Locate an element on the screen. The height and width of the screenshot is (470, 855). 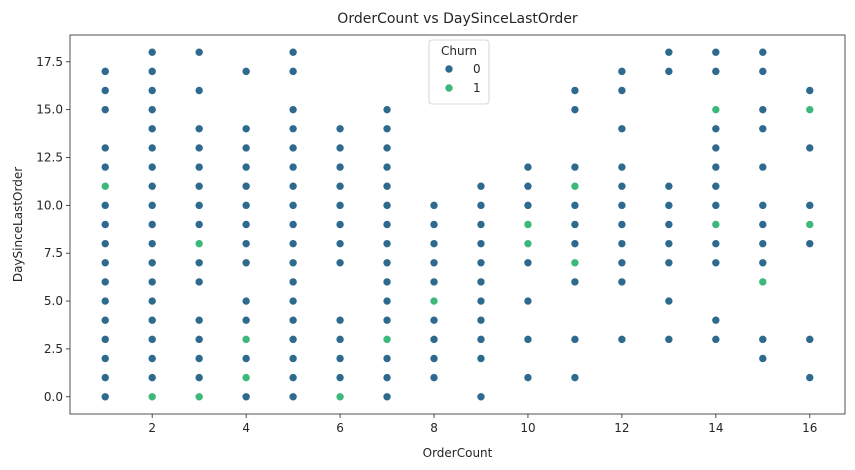
y-tick-label: 5.0 is located at coordinates (53, 301).